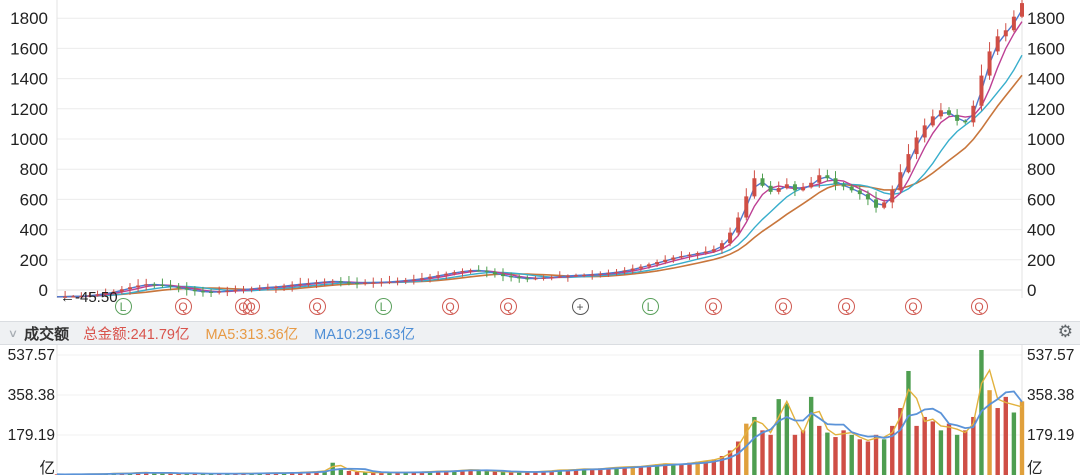  Describe the element at coordinates (31, 435) in the screenshot. I see `vol-tick-label-left: 179.19` at that location.